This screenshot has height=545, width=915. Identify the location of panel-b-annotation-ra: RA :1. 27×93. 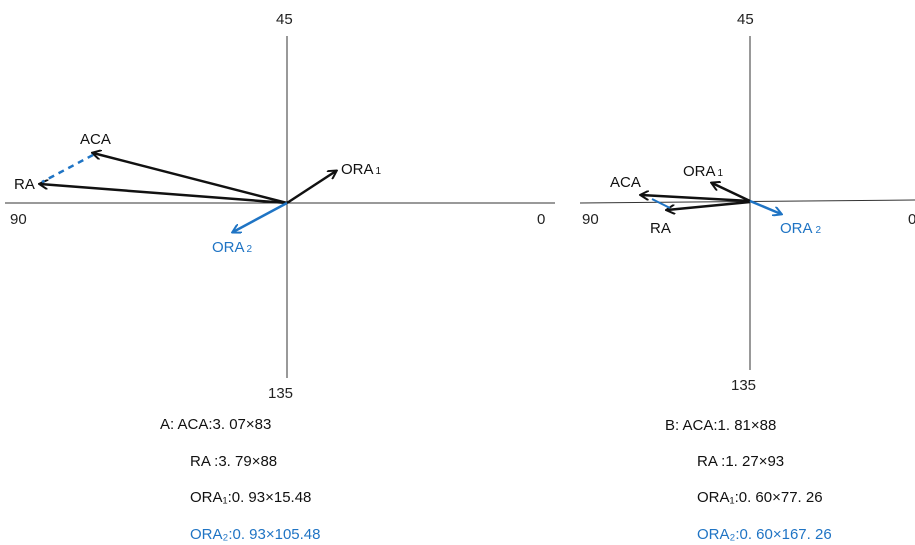
(740, 461).